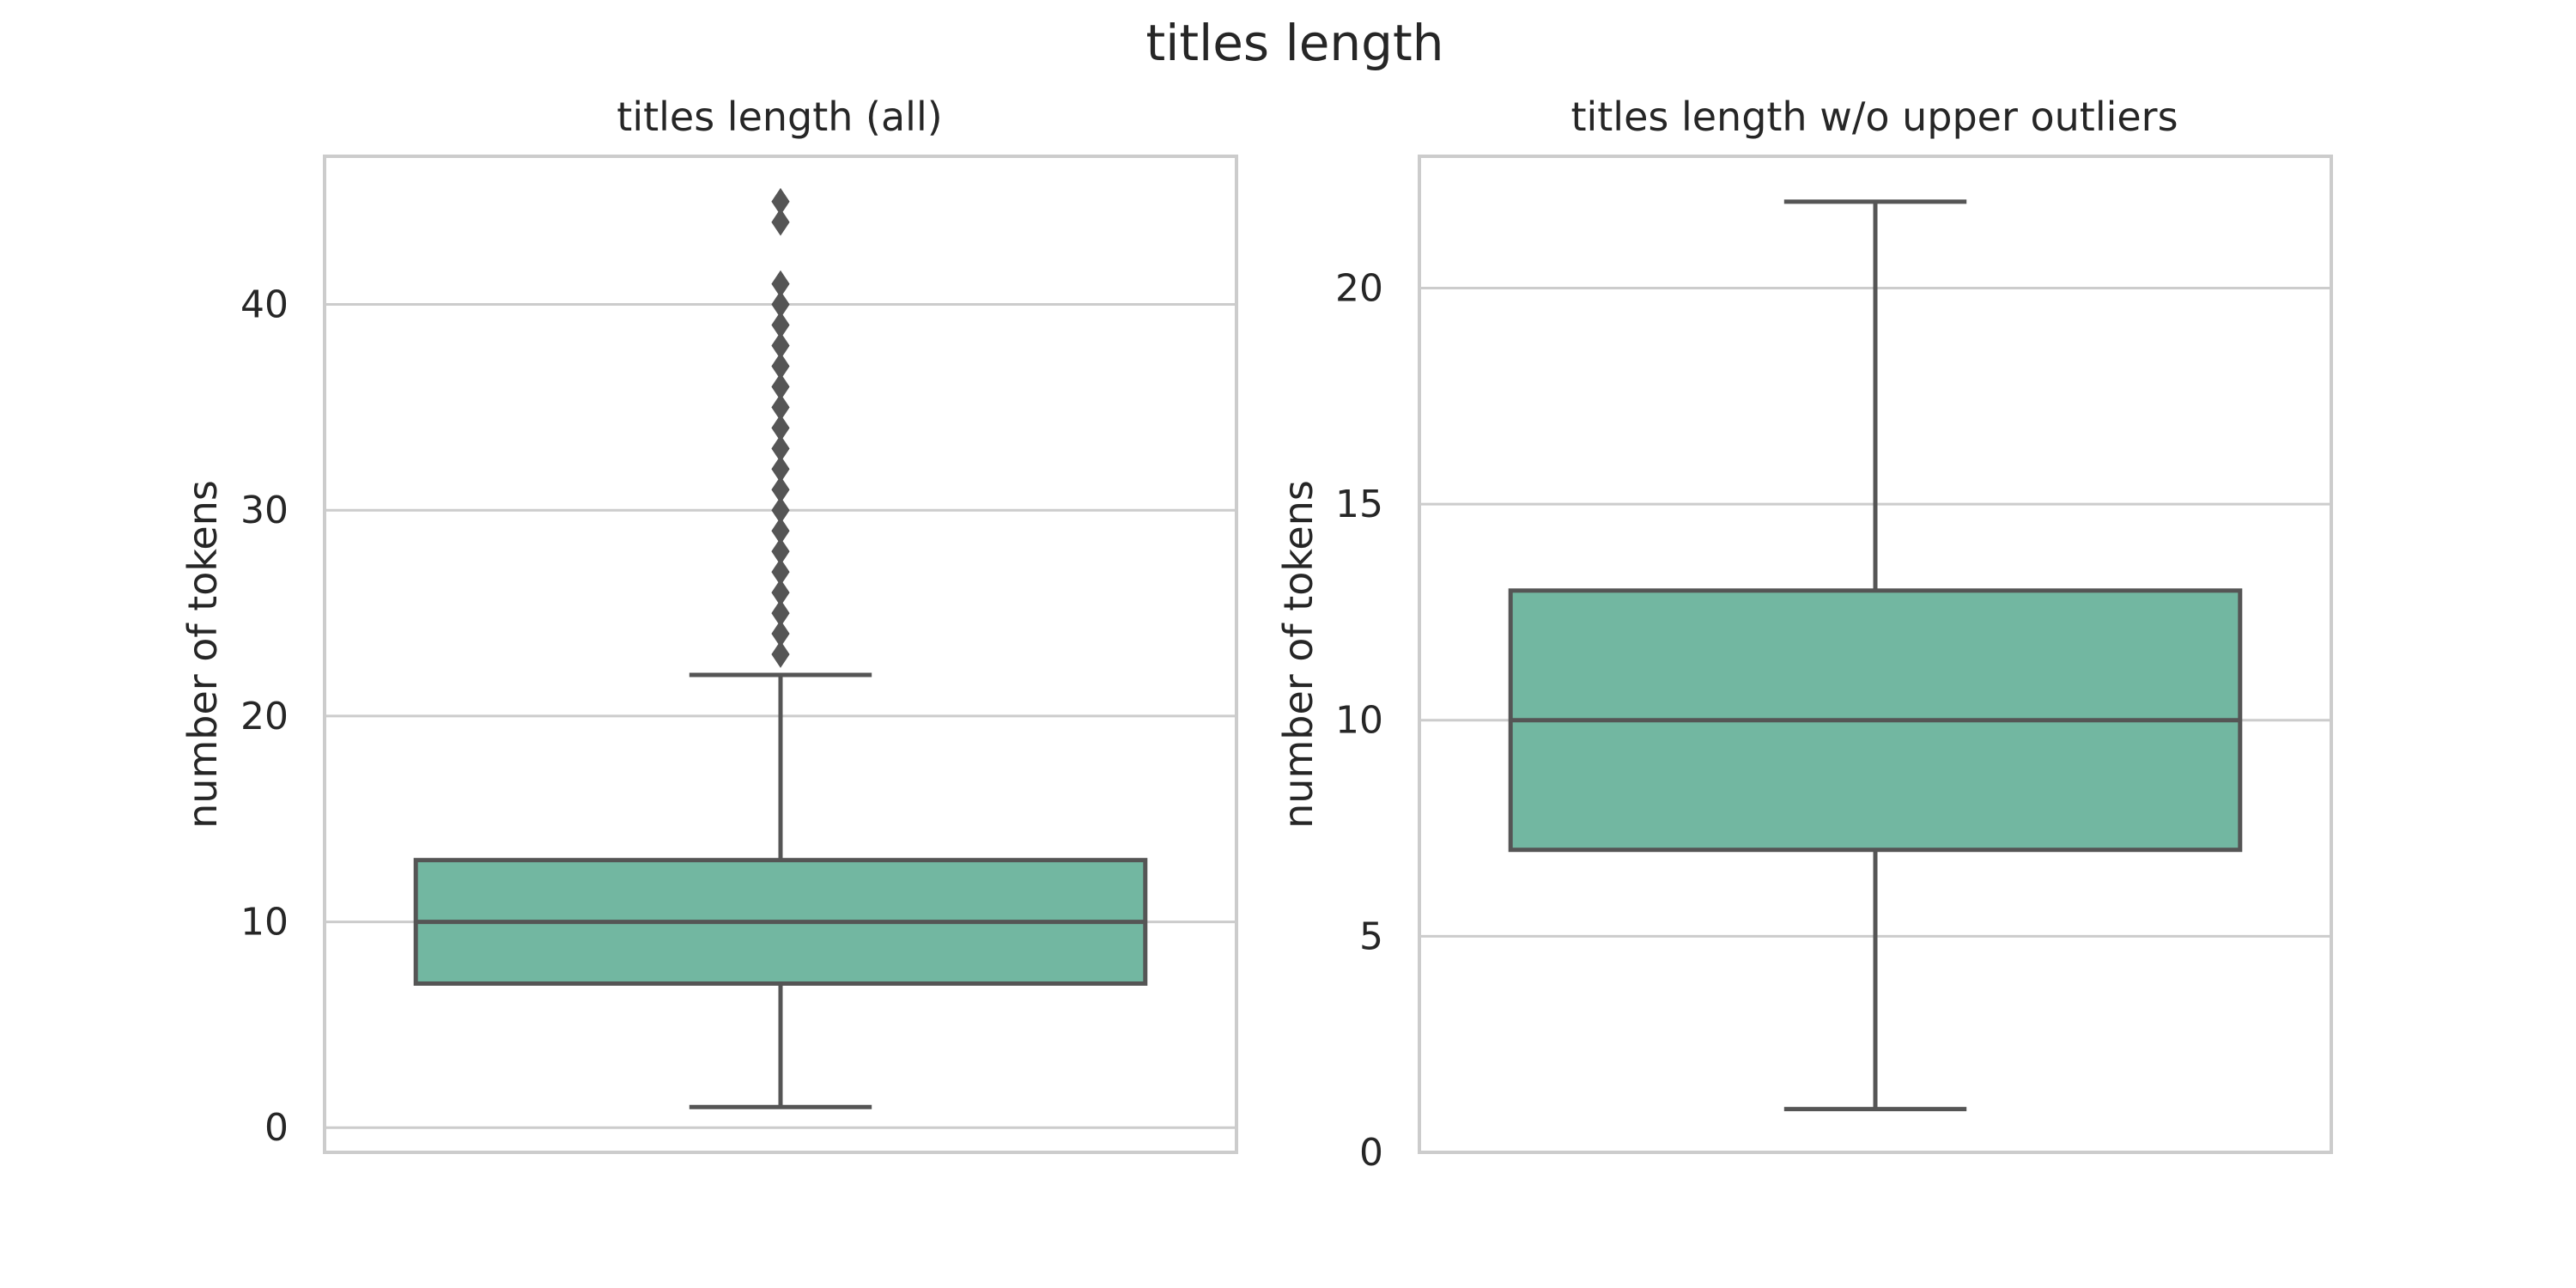  Describe the element at coordinates (264, 510) in the screenshot. I see `y-tick-label: 30` at that location.